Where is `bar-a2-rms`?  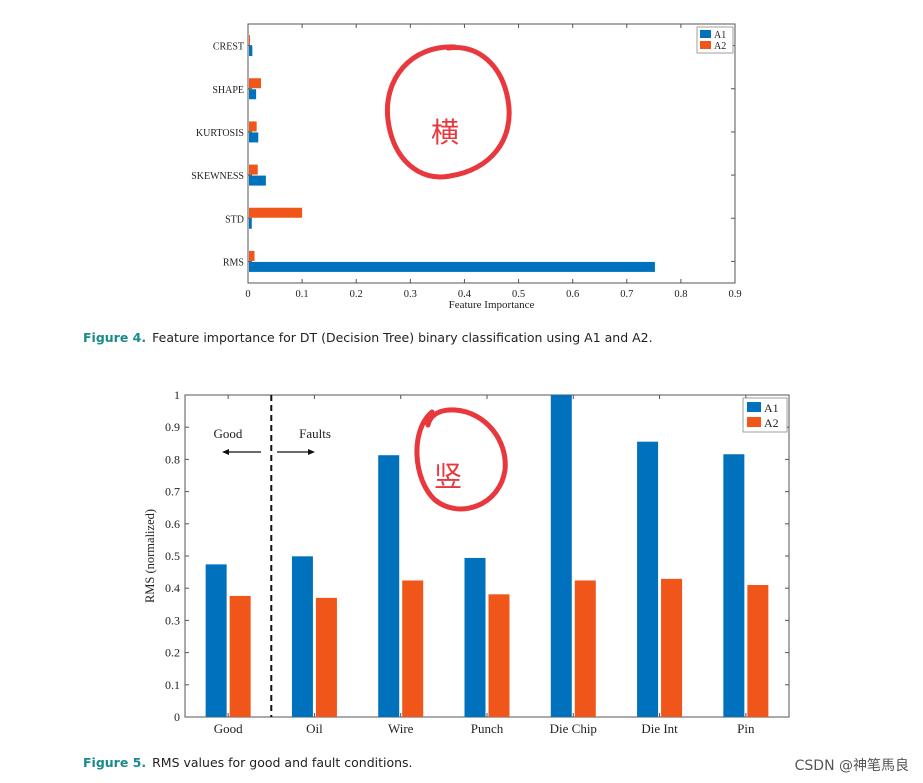
bar-a2-rms is located at coordinates (252, 255).